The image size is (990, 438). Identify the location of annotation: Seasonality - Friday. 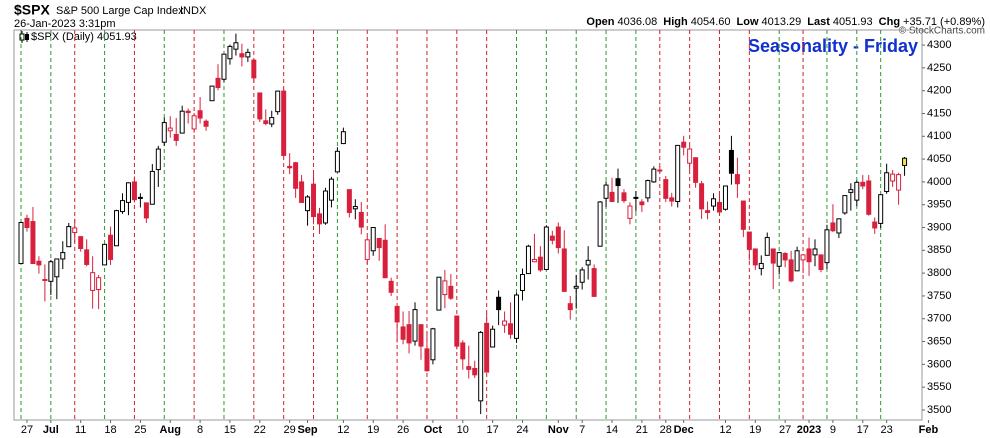
(833, 46).